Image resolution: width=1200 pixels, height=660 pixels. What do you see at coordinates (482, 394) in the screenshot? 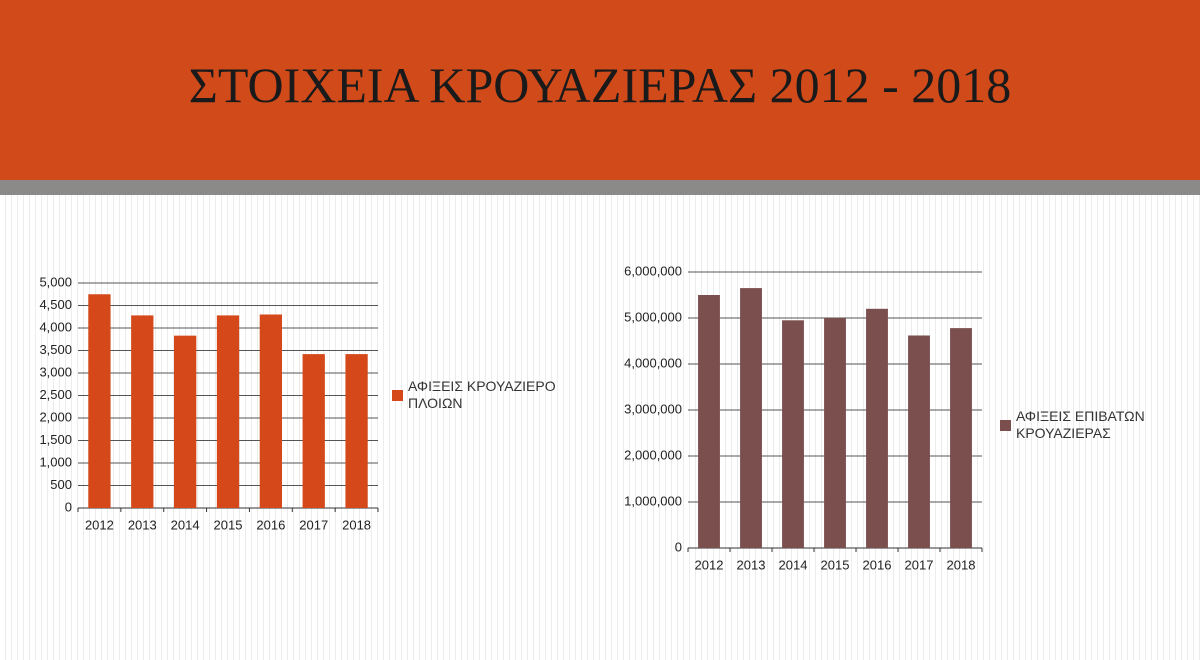
I see `legend-label: ΑΦΙΞΕΙΣ ΚΡΟΥΑΖΙΕΡΟΠΛΟΙΩΝ` at bounding box center [482, 394].